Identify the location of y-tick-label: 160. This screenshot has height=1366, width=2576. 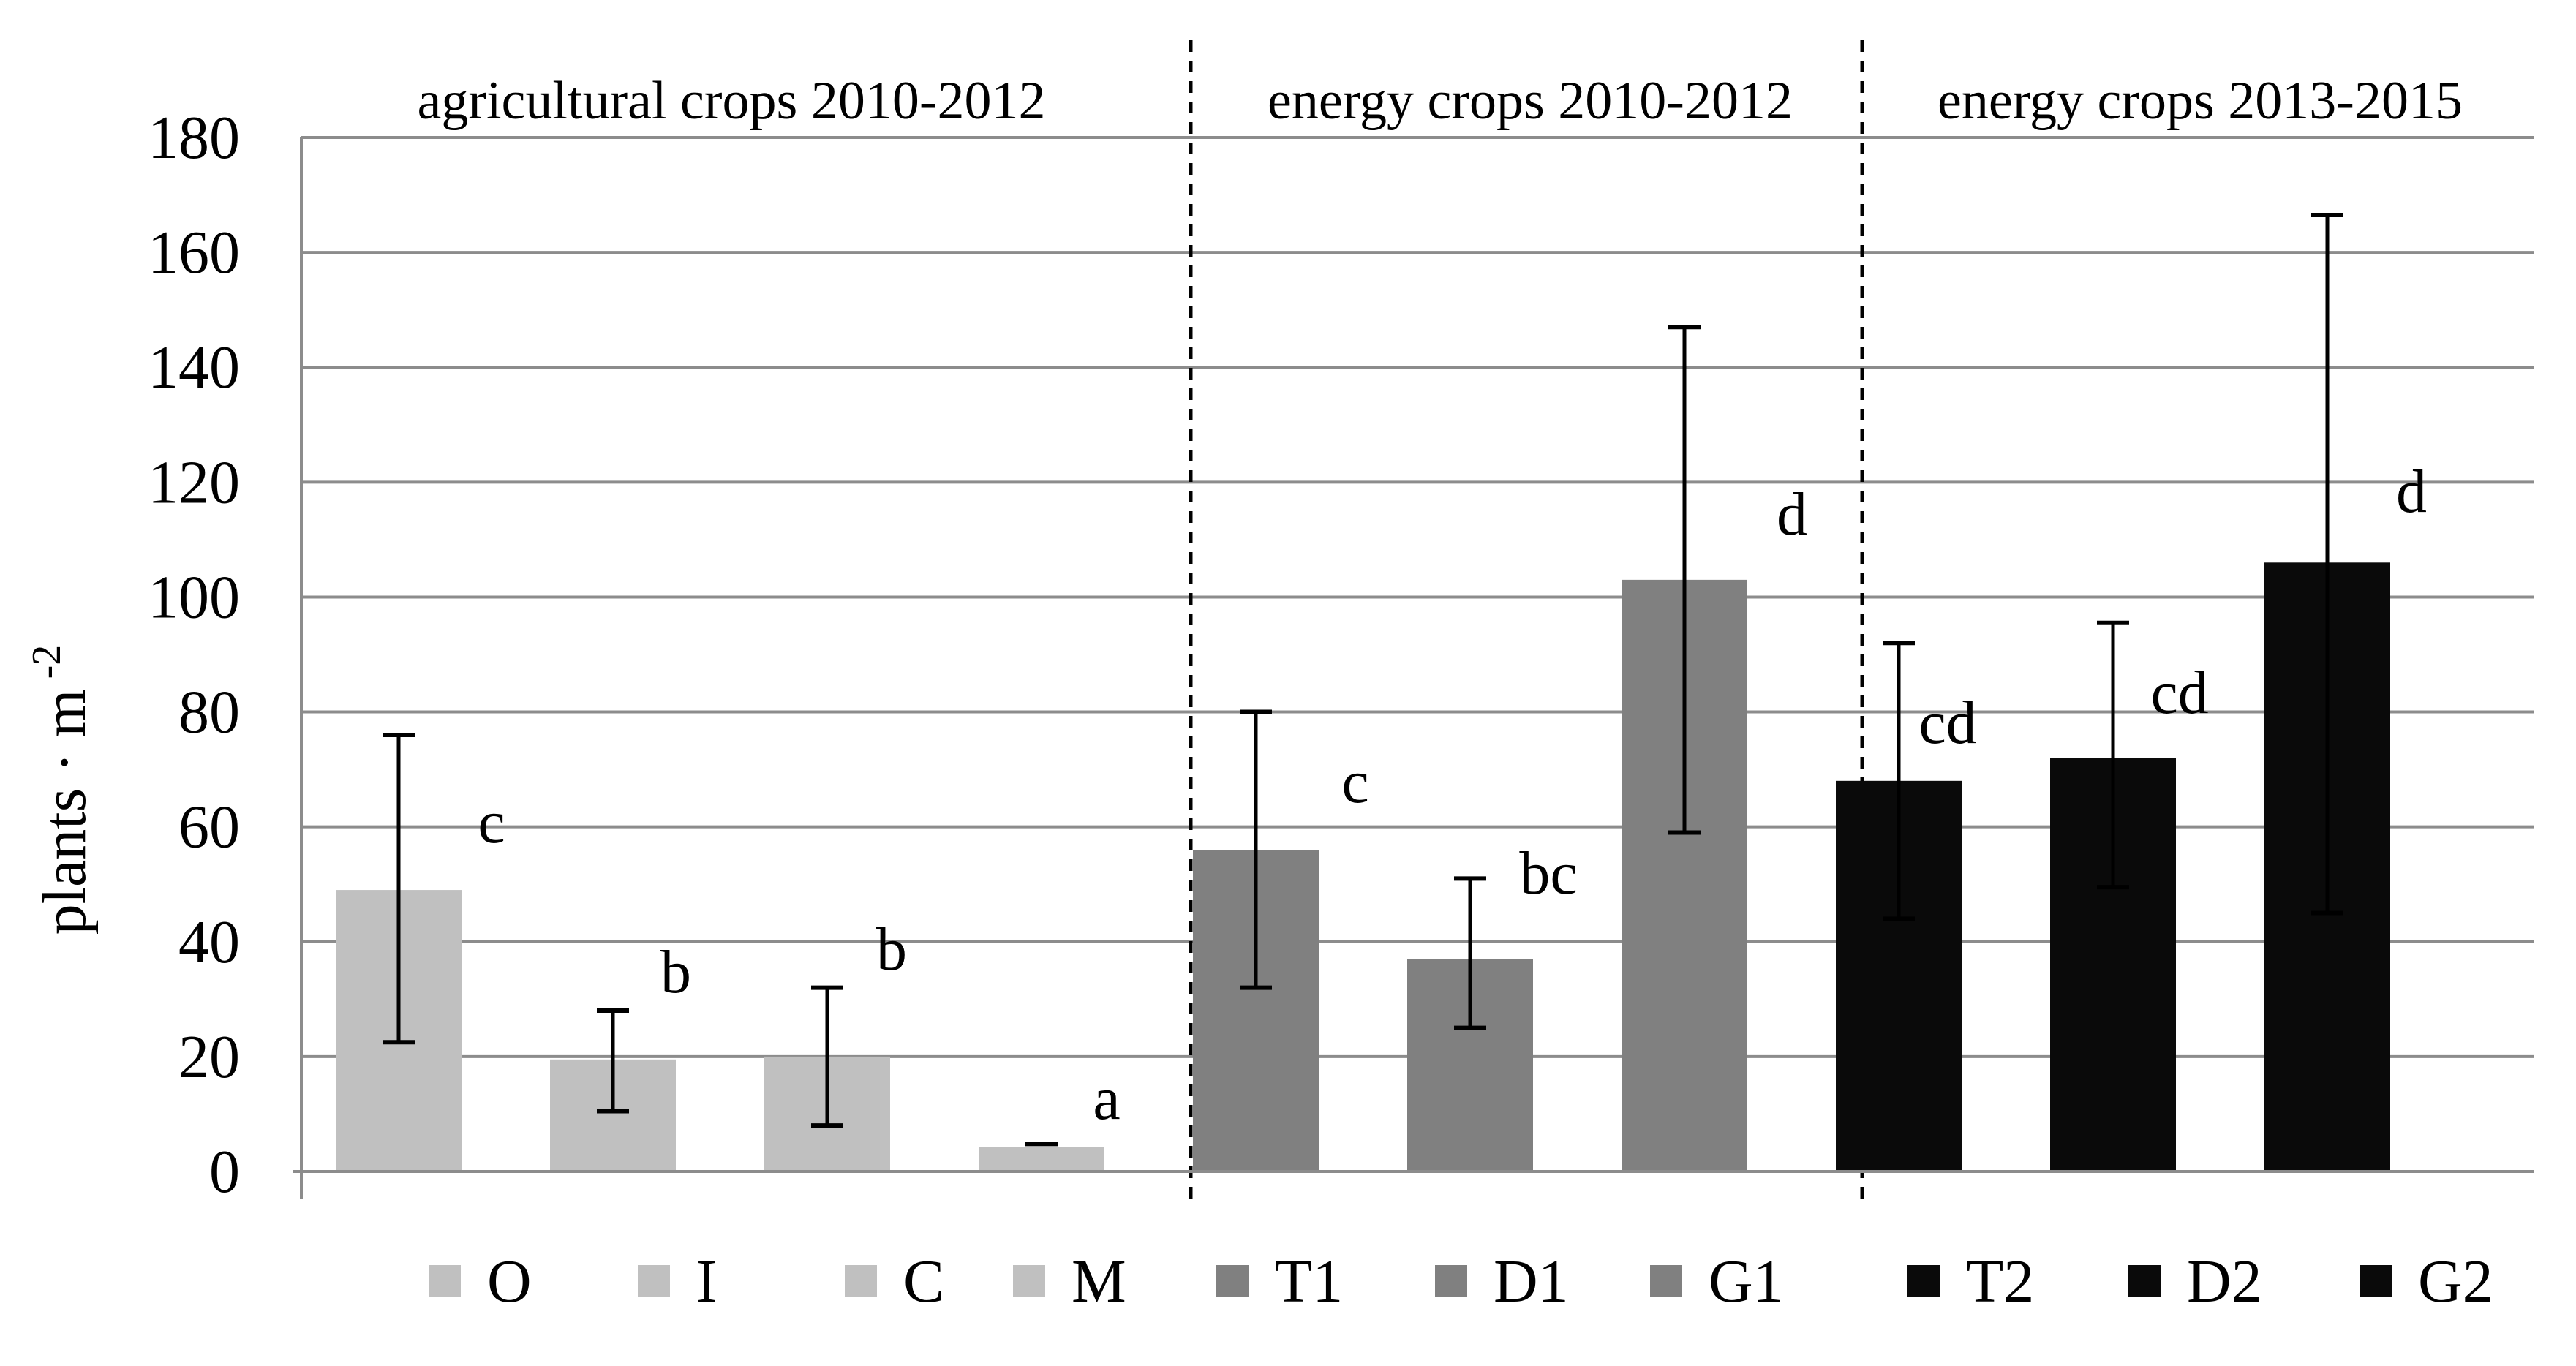
(194, 253).